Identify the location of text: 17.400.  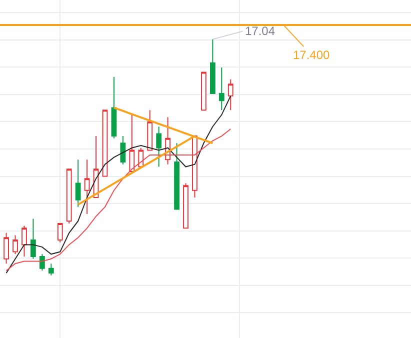
(311, 55).